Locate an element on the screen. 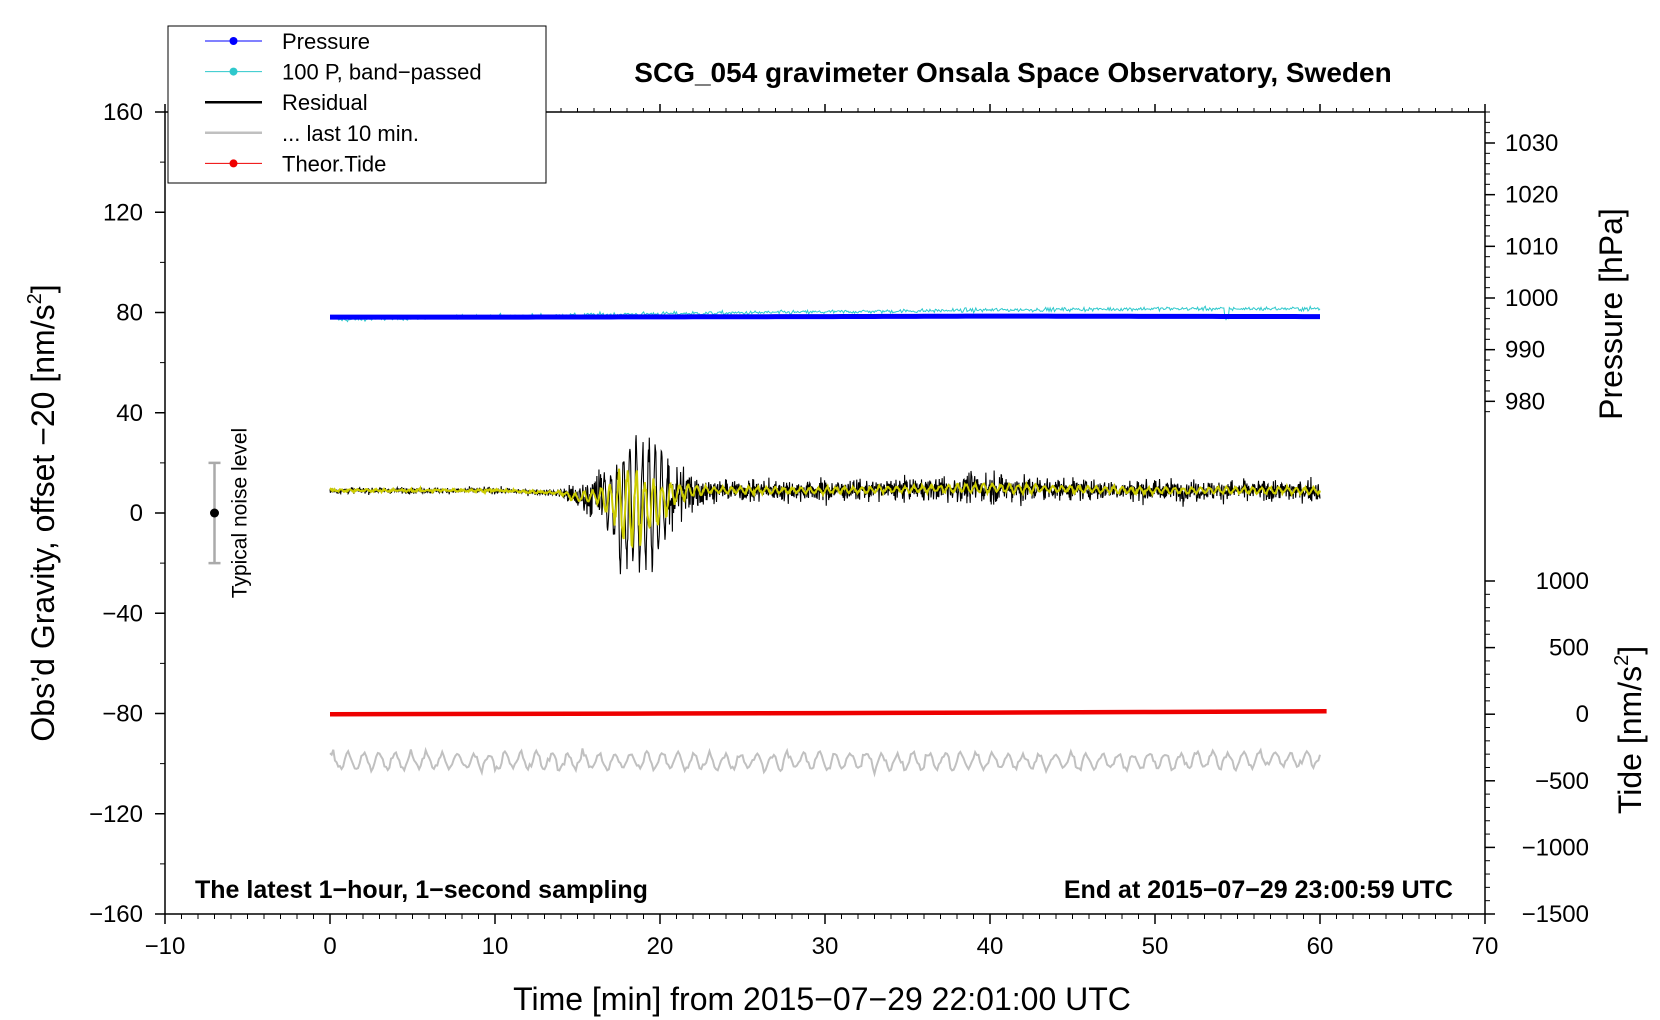 This screenshot has width=1660, height=1020. x-tick-label: 20 is located at coordinates (660, 946).